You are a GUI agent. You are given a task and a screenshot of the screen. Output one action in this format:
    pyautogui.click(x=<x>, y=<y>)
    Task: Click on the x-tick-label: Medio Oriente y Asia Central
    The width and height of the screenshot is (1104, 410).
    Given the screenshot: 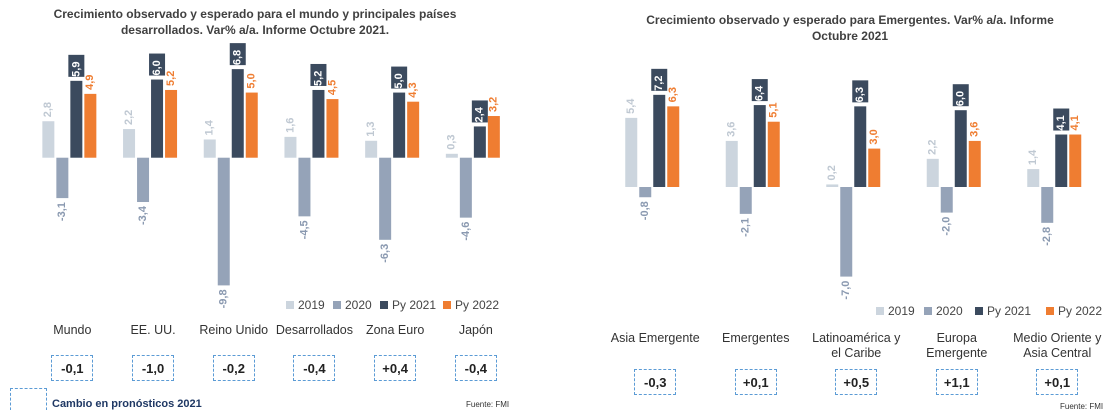 What is the action you would take?
    pyautogui.click(x=1057, y=345)
    